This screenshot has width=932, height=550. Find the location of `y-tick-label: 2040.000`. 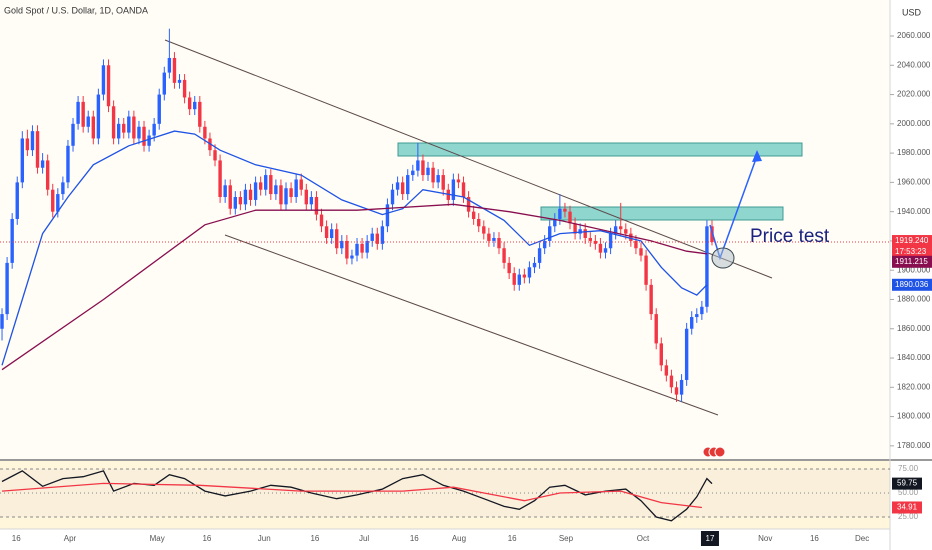

y-tick-label: 2040.000 is located at coordinates (914, 64).